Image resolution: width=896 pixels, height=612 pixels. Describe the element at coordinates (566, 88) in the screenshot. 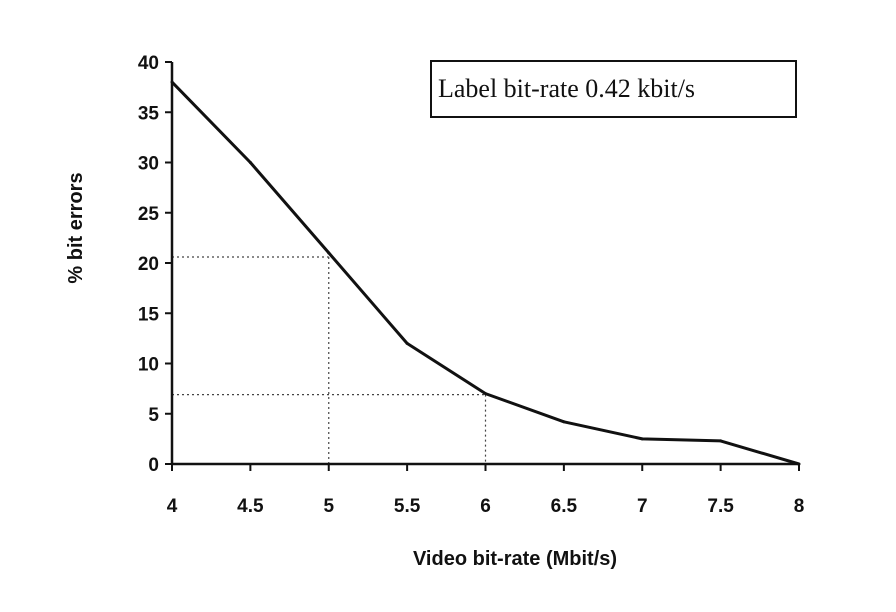

I see `annotation-text: Label bit-rate 0.42 kbit/s` at that location.